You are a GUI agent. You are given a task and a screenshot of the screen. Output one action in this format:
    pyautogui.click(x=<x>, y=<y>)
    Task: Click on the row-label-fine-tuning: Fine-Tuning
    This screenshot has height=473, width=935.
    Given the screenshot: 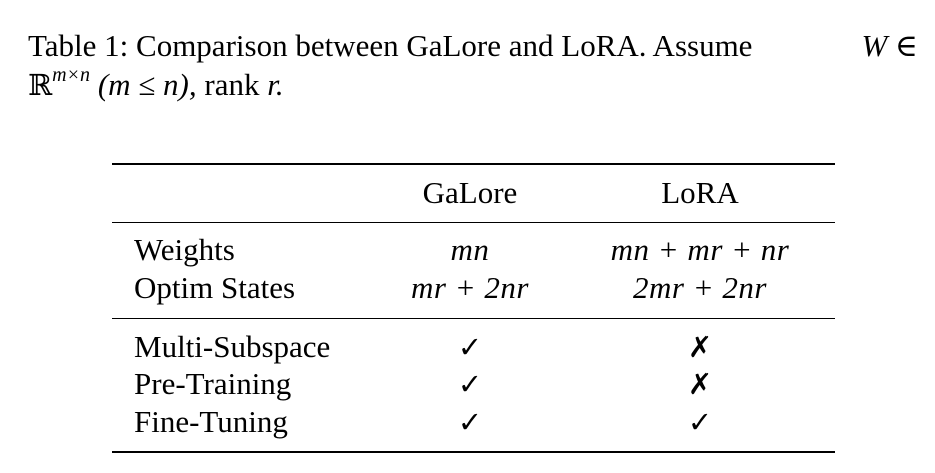 What is the action you would take?
    pyautogui.click(x=211, y=421)
    